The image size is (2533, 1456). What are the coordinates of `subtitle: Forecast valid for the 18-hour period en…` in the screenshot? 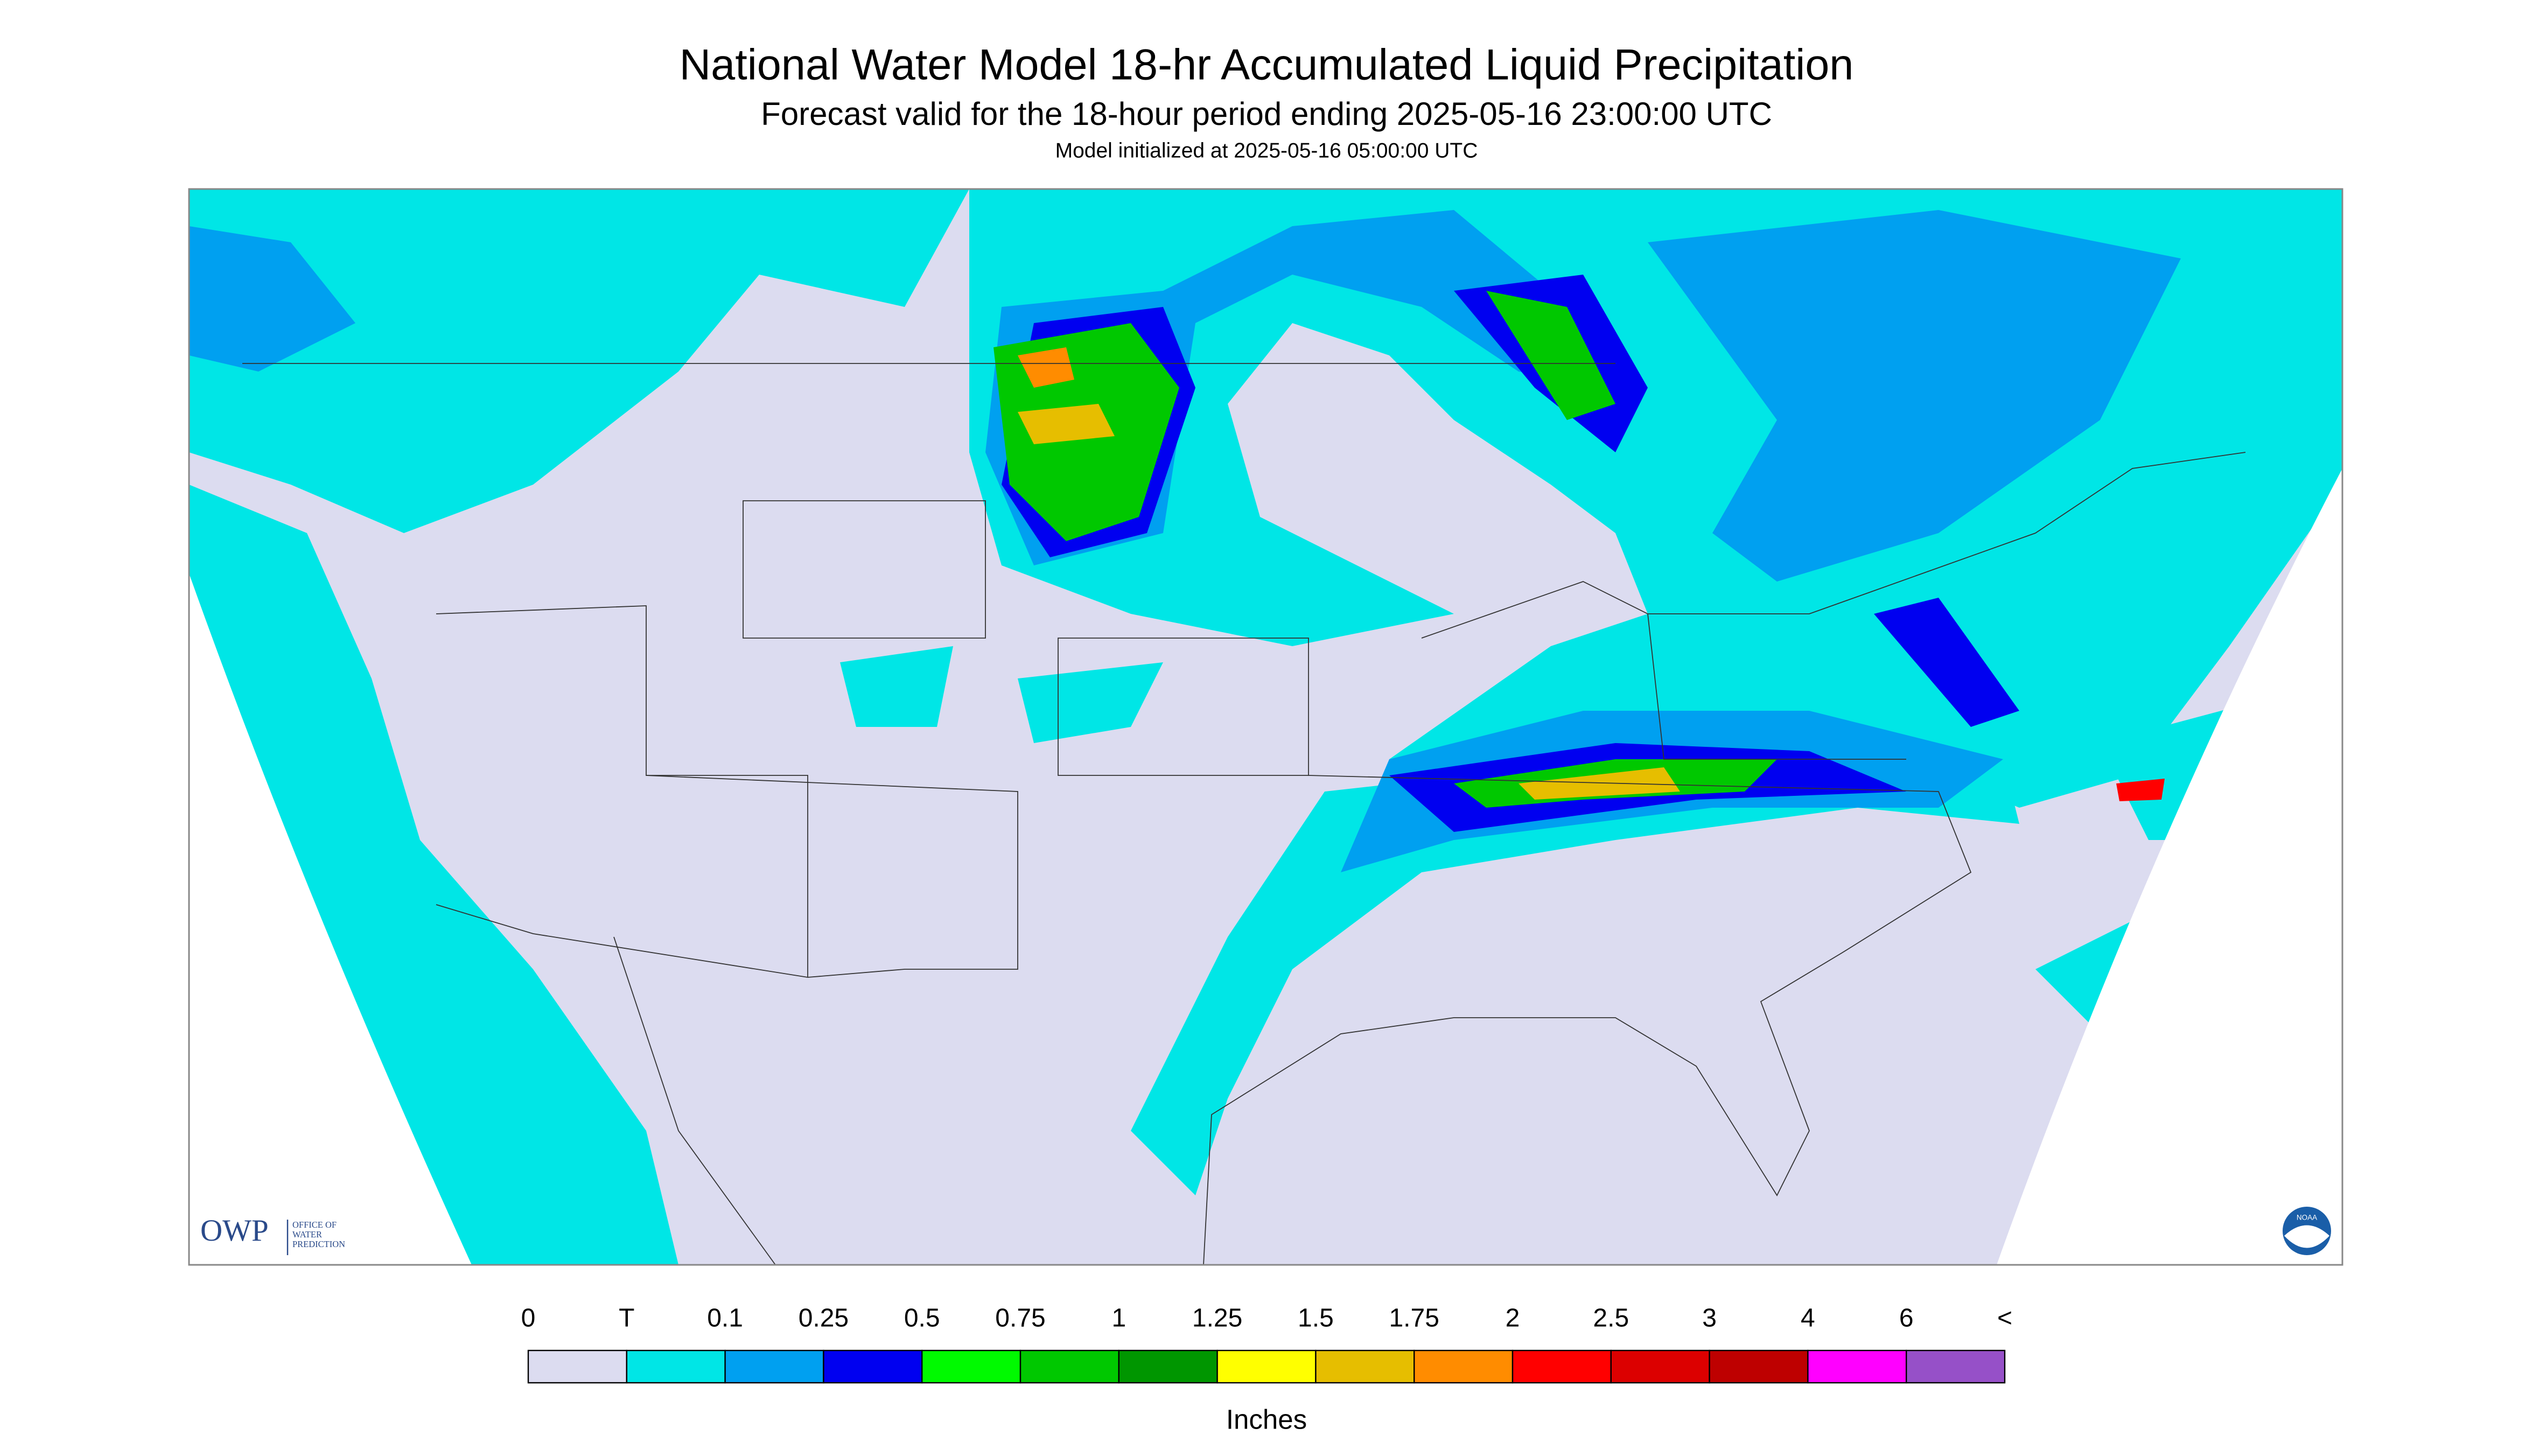 It's located at (1266, 114).